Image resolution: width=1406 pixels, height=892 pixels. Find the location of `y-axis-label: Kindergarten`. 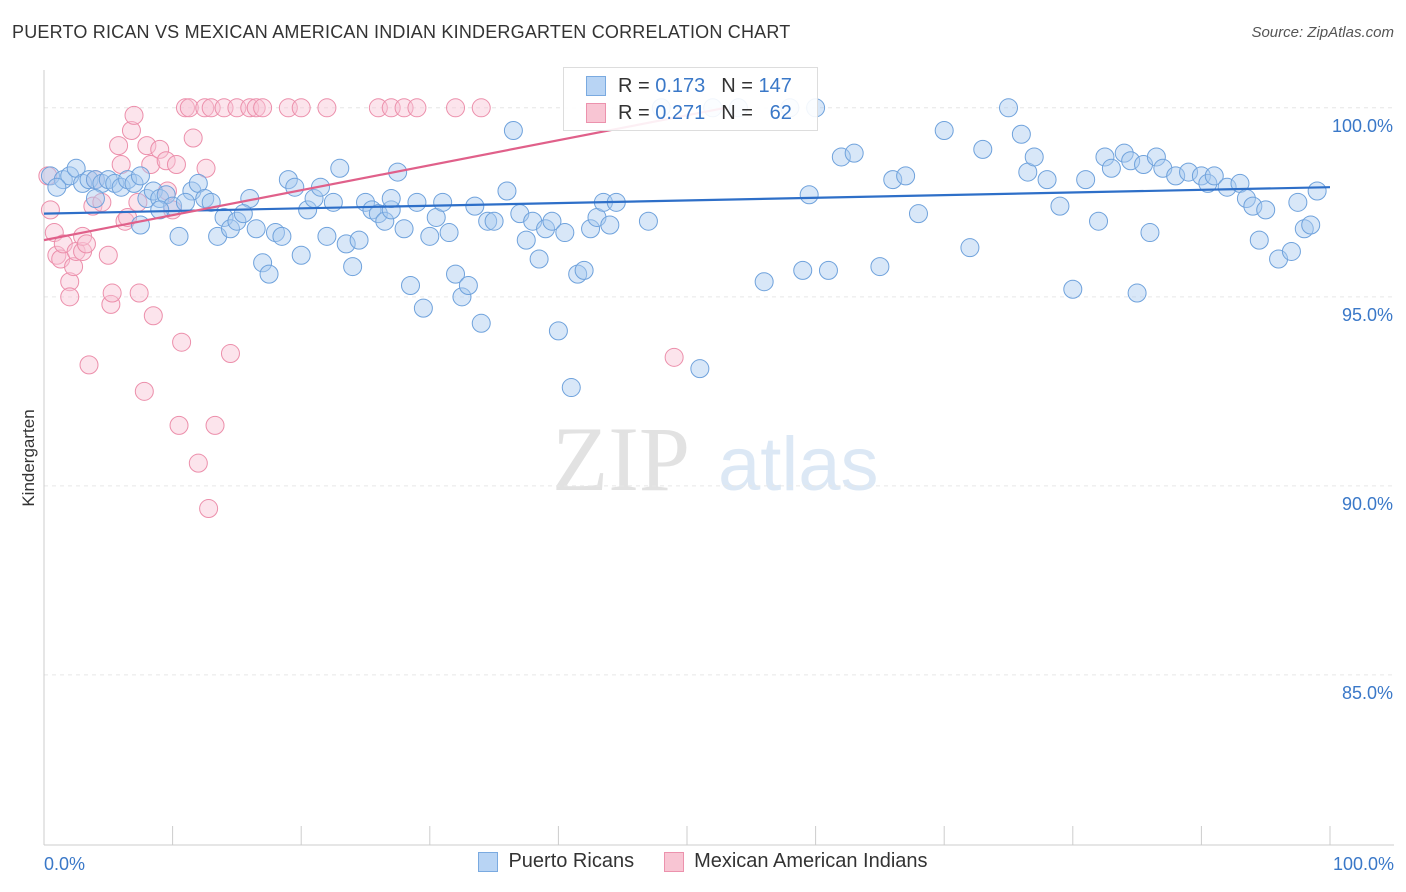

y-axis-label: Kindergarten is located at coordinates (28, 457).